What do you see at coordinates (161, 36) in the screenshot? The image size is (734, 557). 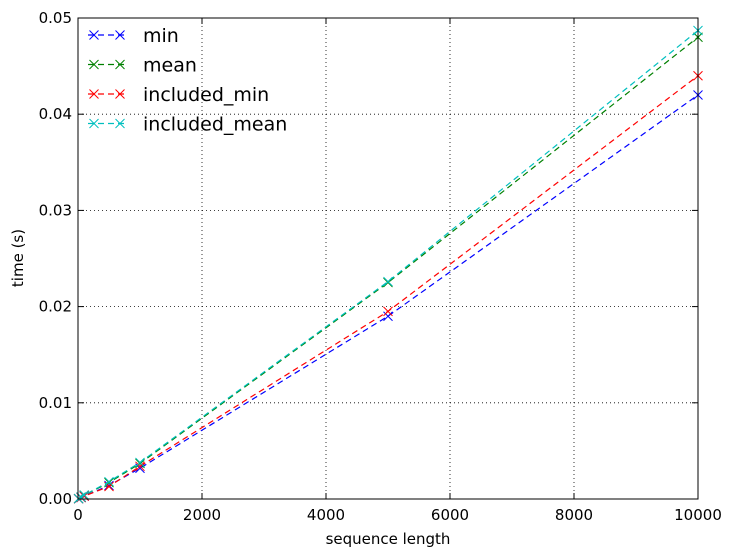 I see `legend-label: min` at bounding box center [161, 36].